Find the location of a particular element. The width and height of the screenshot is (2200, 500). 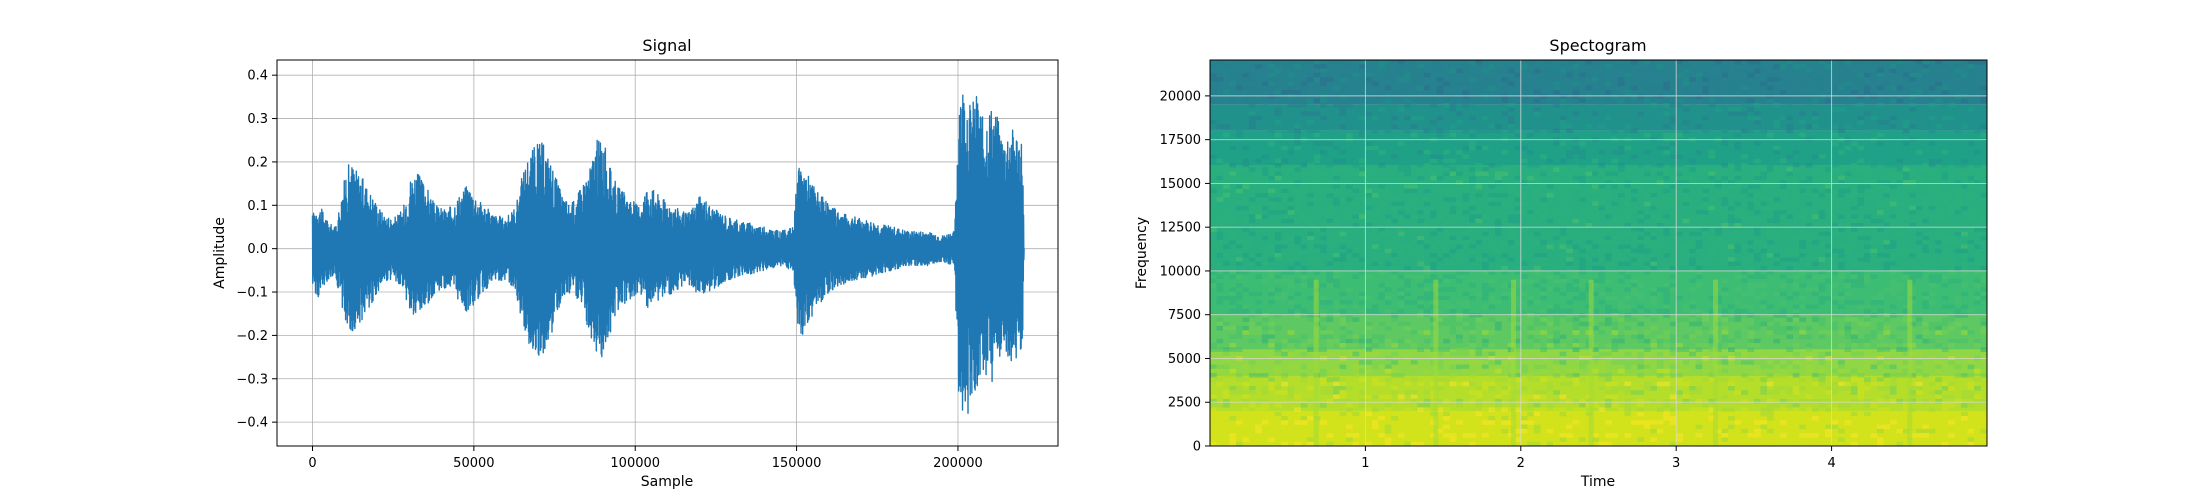

spectrogram-y-tick-label: 12500 is located at coordinates (1180, 228).